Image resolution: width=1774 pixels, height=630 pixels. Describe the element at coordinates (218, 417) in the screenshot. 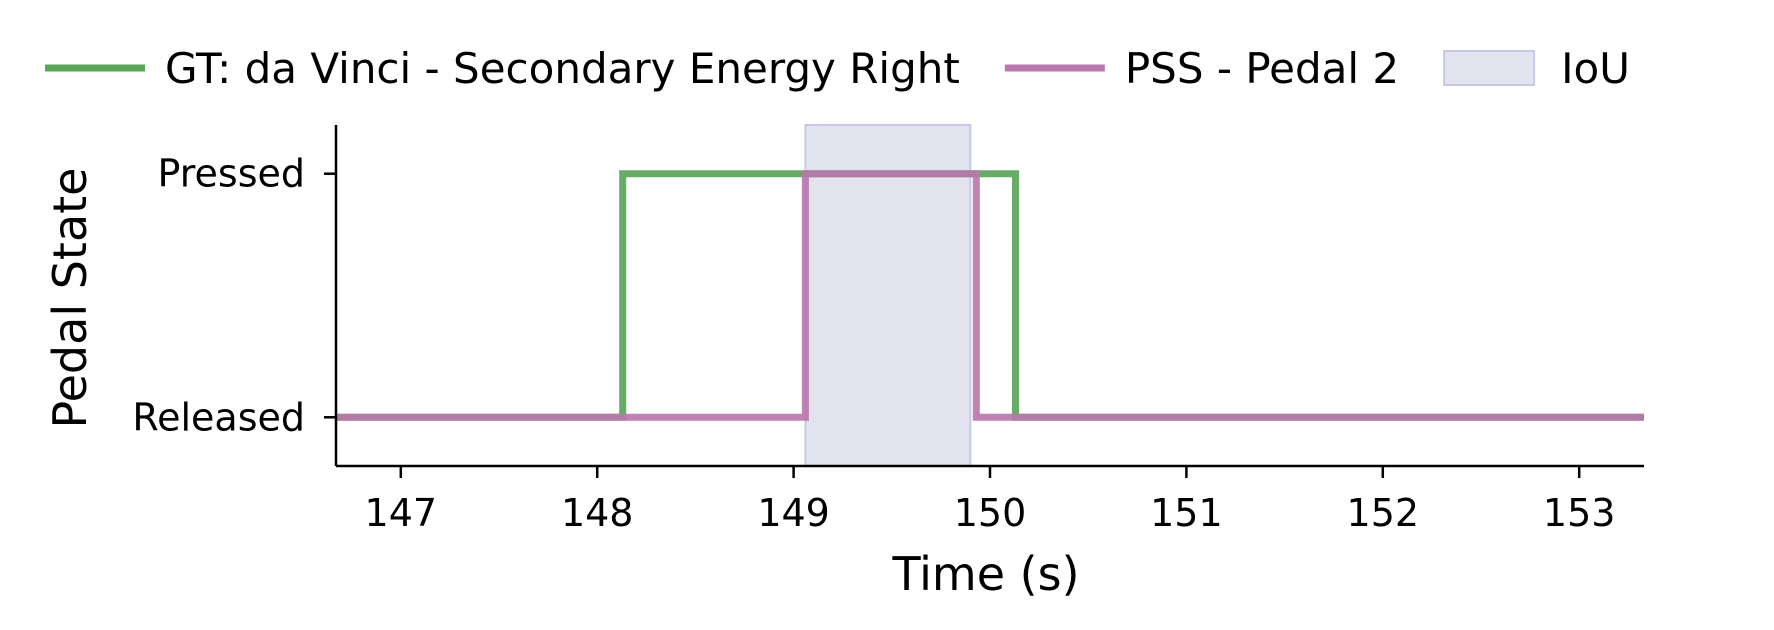

I see `y-tick-label-0: Released` at that location.